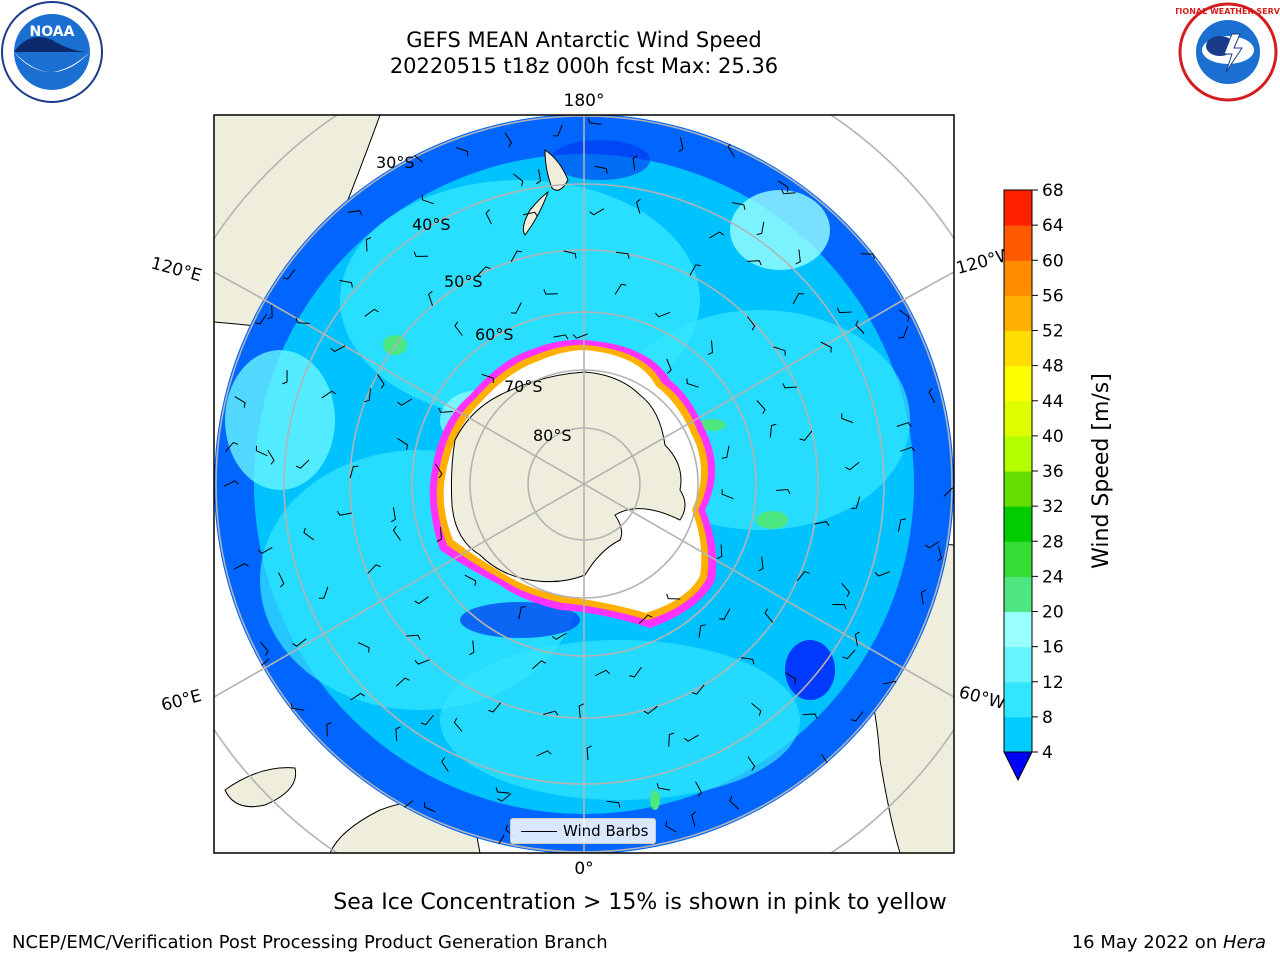  Describe the element at coordinates (1053, 577) in the screenshot. I see `colorbar-tick-label: 24` at that location.